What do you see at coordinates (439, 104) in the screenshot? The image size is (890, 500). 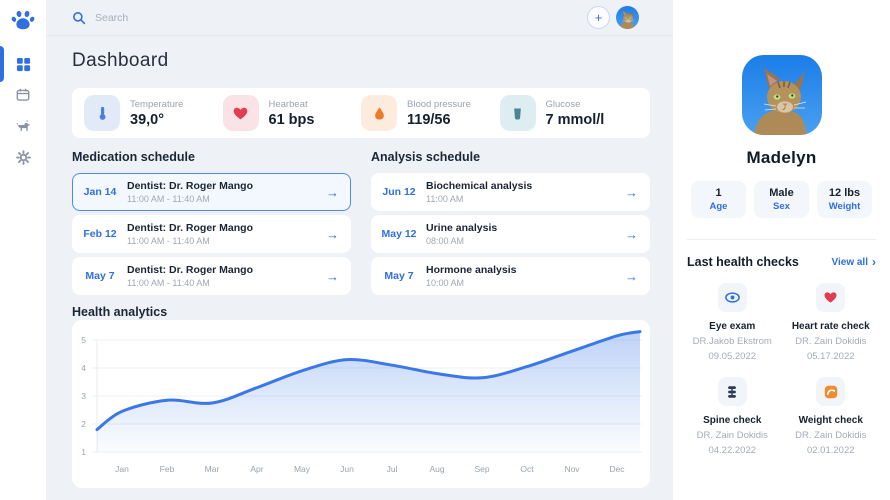 I see `vital-label: Blood pressure` at bounding box center [439, 104].